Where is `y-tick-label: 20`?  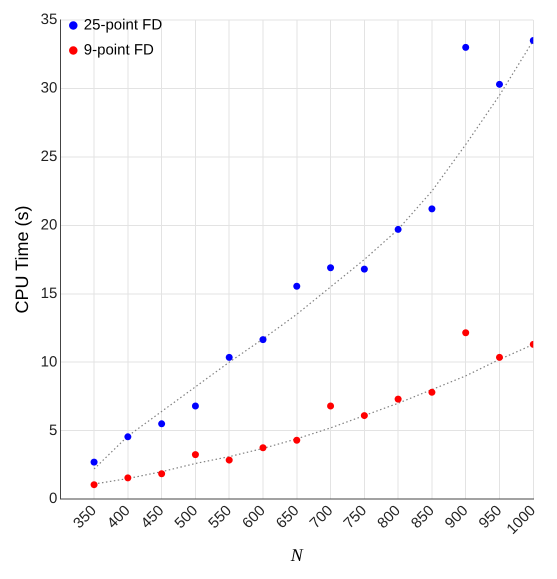
y-tick-label: 20 is located at coordinates (49, 225).